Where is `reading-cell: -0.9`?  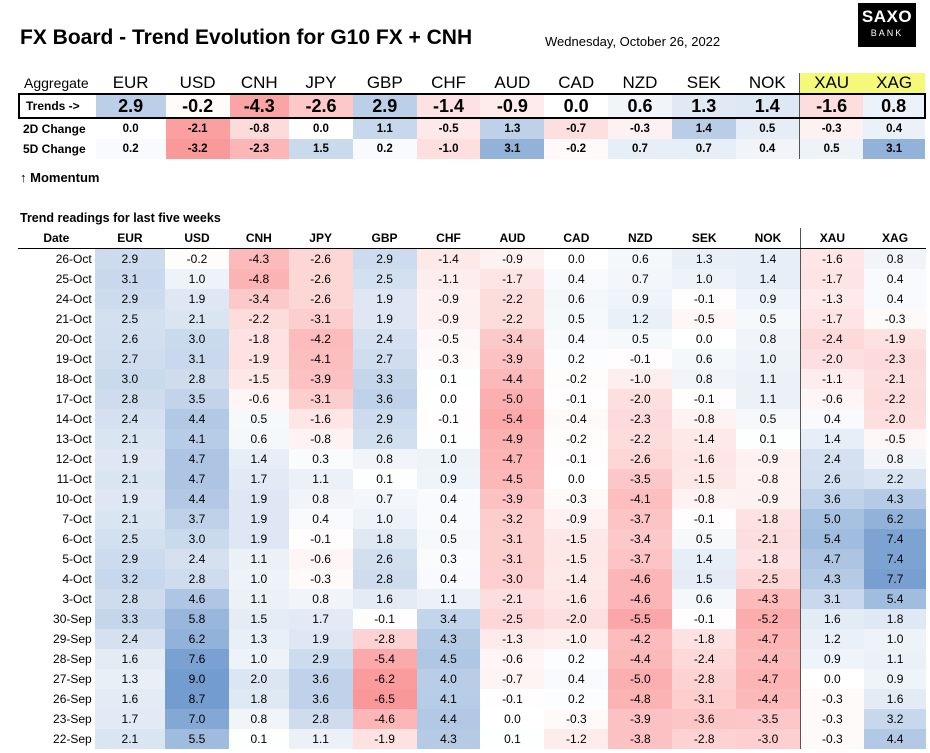 reading-cell: -0.9 is located at coordinates (576, 519).